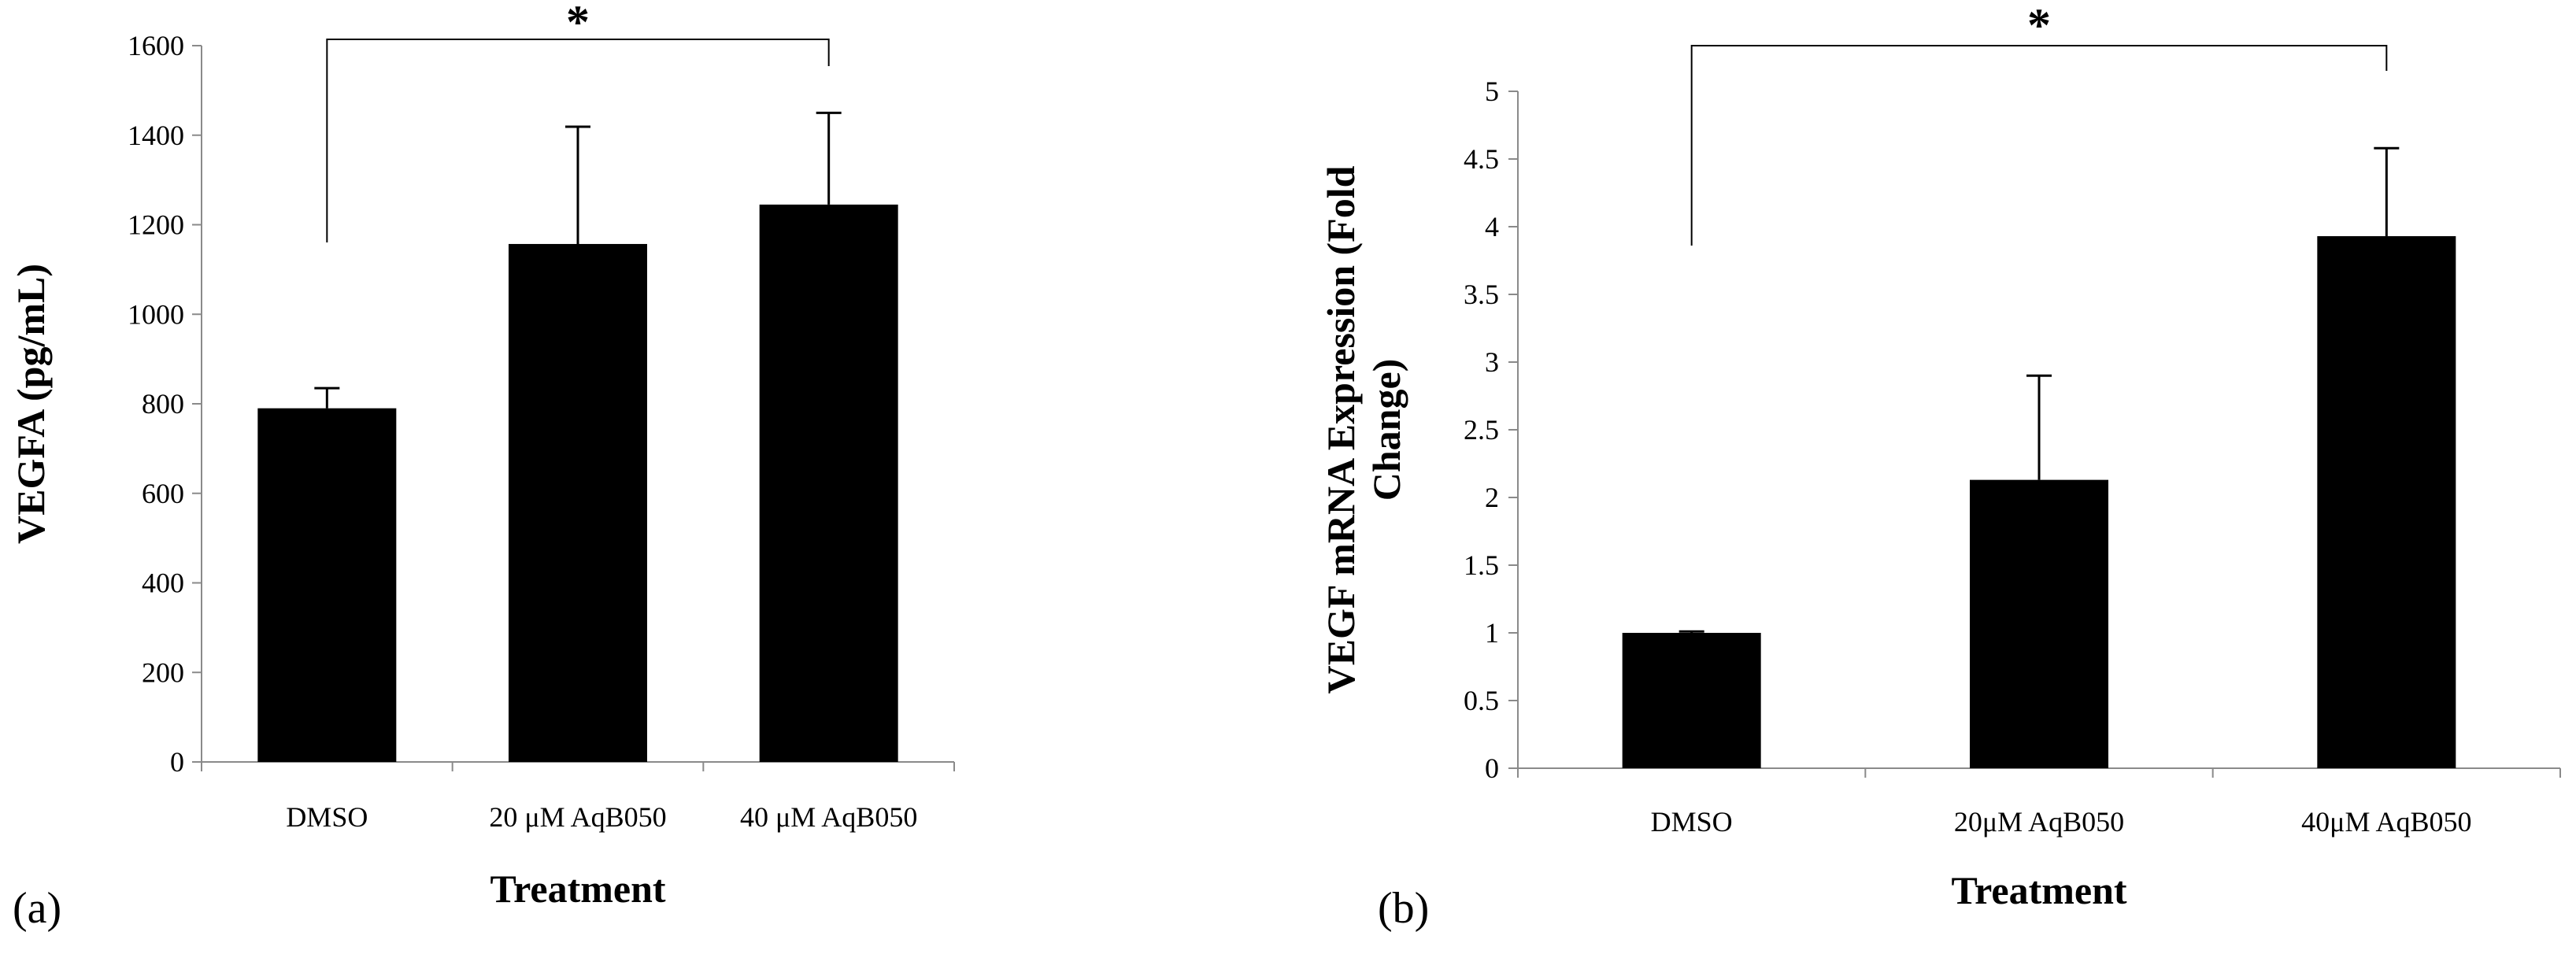  What do you see at coordinates (37, 909) in the screenshot?
I see `panel-label: (a)` at bounding box center [37, 909].